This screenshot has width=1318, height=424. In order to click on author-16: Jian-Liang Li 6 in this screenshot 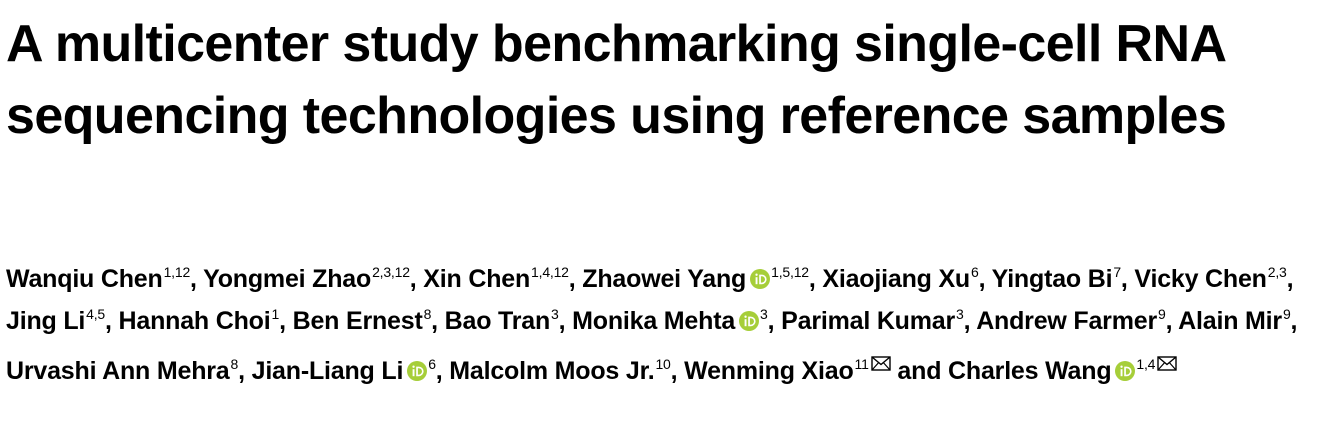, I will do `click(344, 371)`.